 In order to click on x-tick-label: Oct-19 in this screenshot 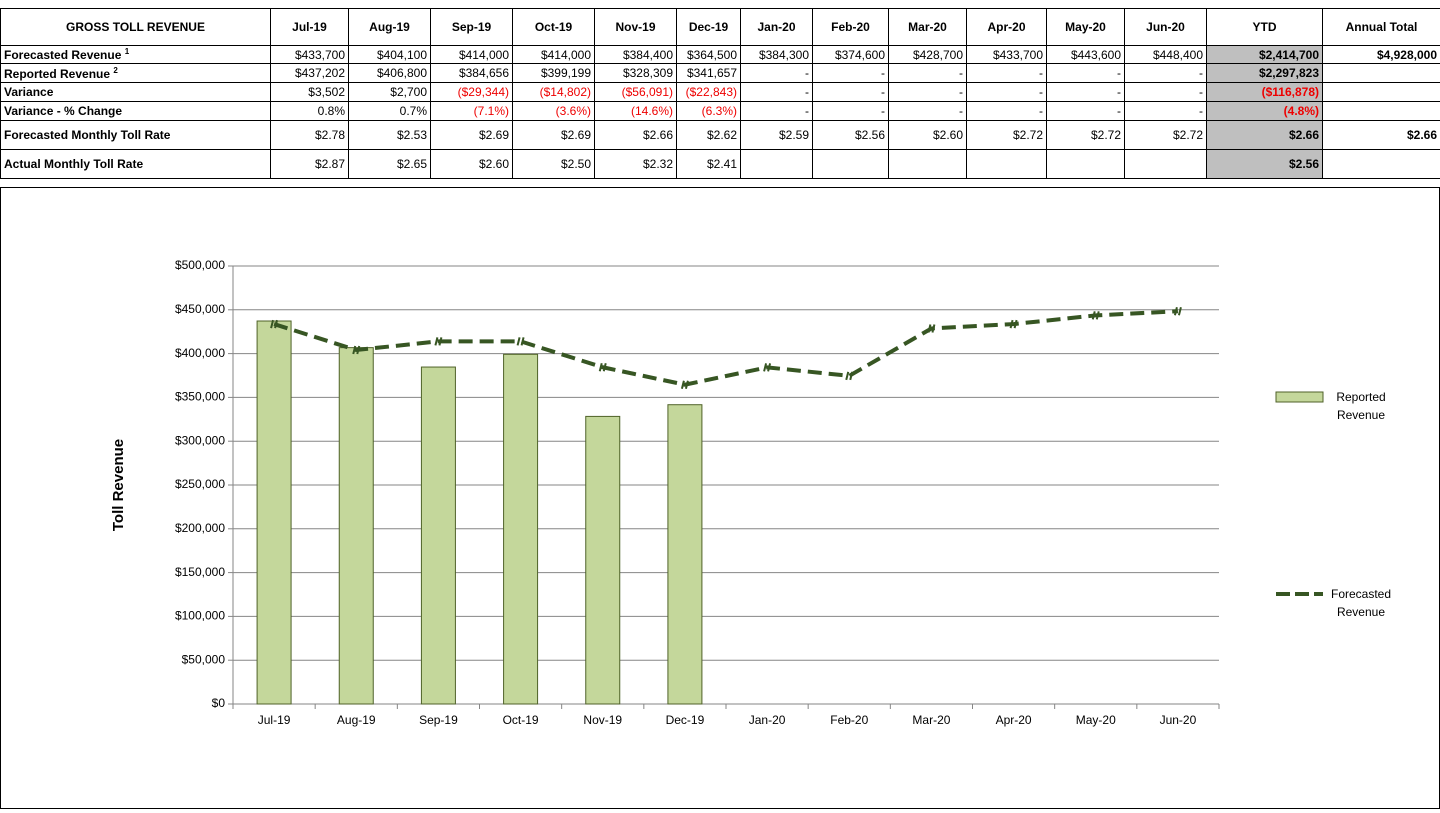, I will do `click(521, 720)`.